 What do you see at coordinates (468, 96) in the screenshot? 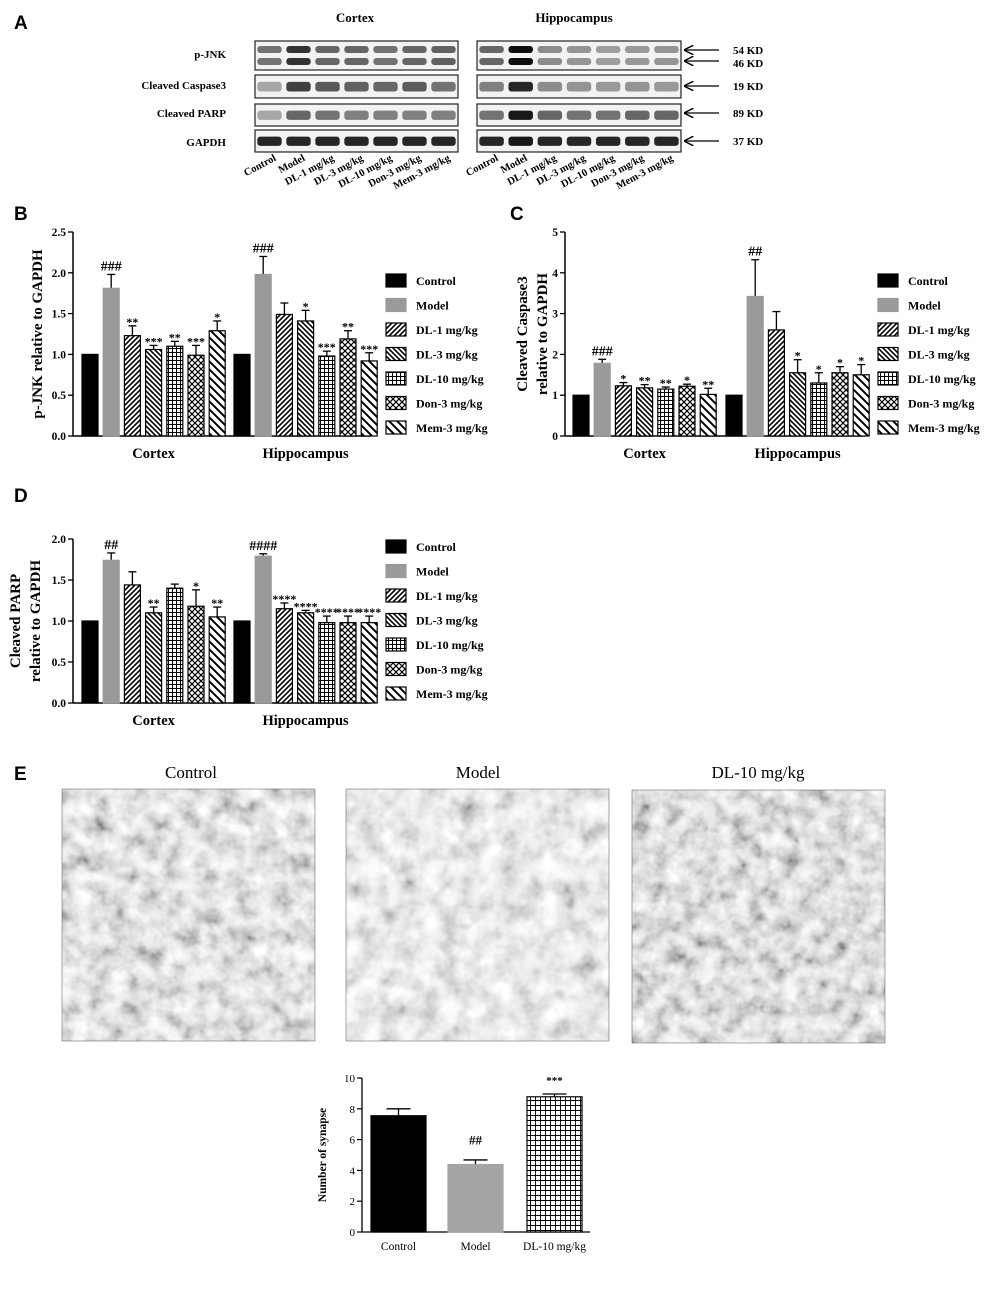
I see `blot-strips` at bounding box center [468, 96].